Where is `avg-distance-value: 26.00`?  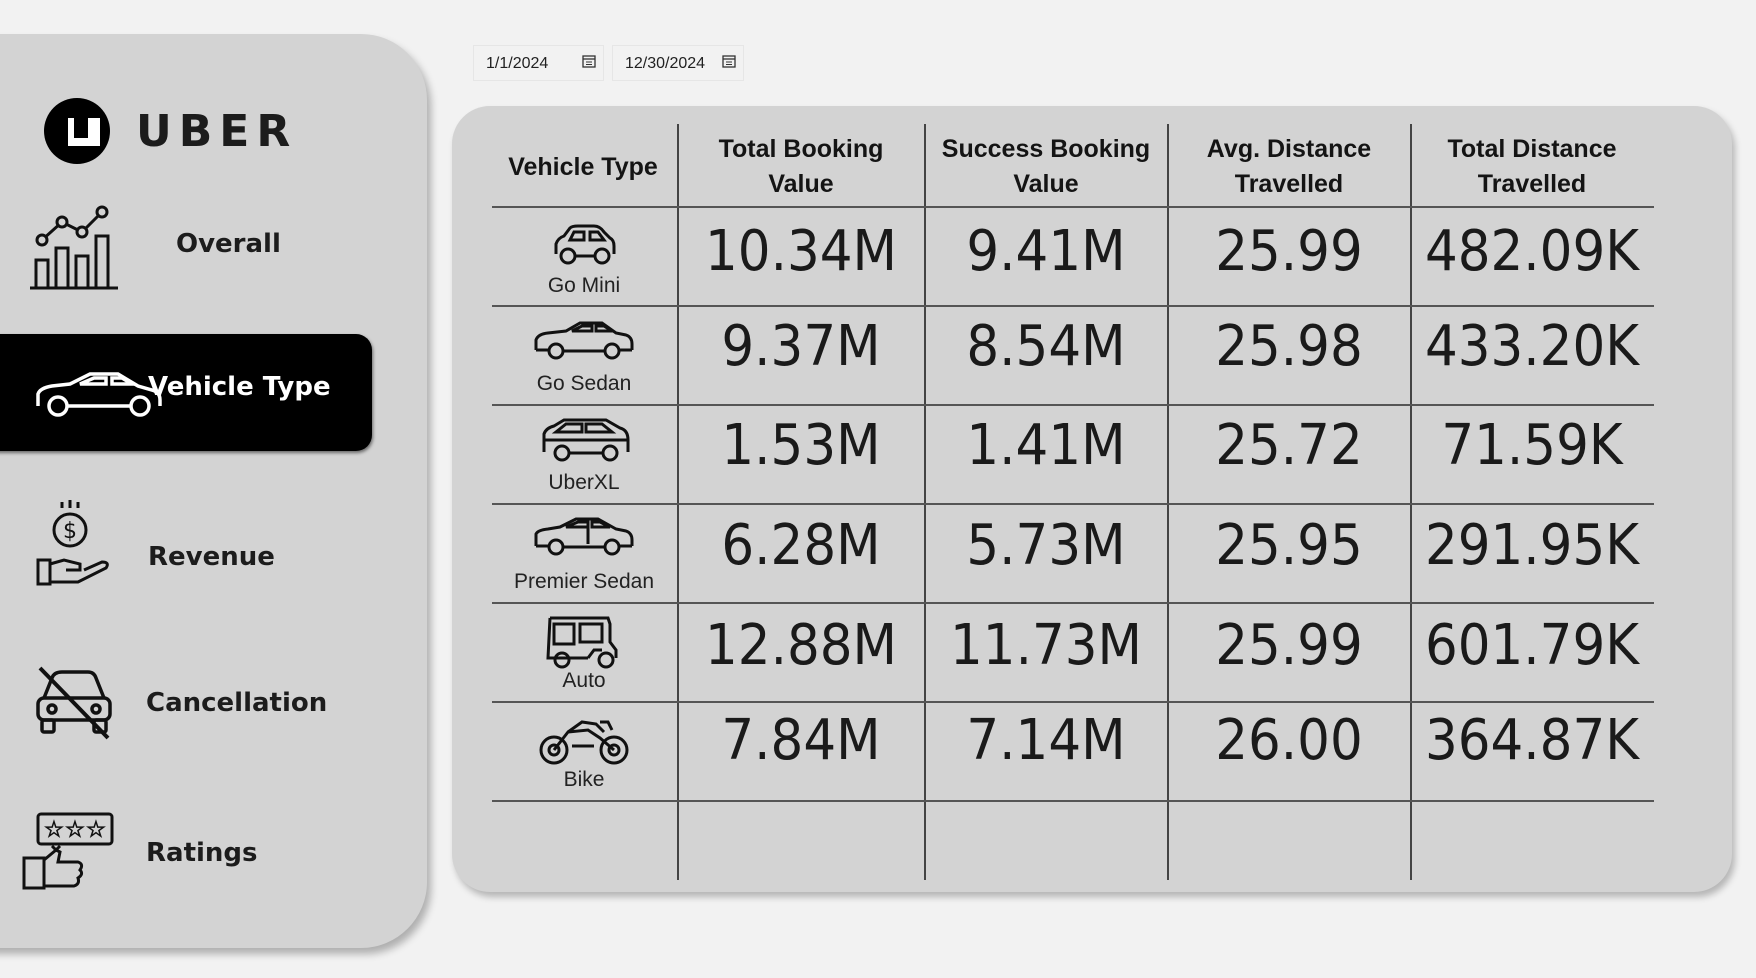 avg-distance-value: 26.00 is located at coordinates (1289, 740).